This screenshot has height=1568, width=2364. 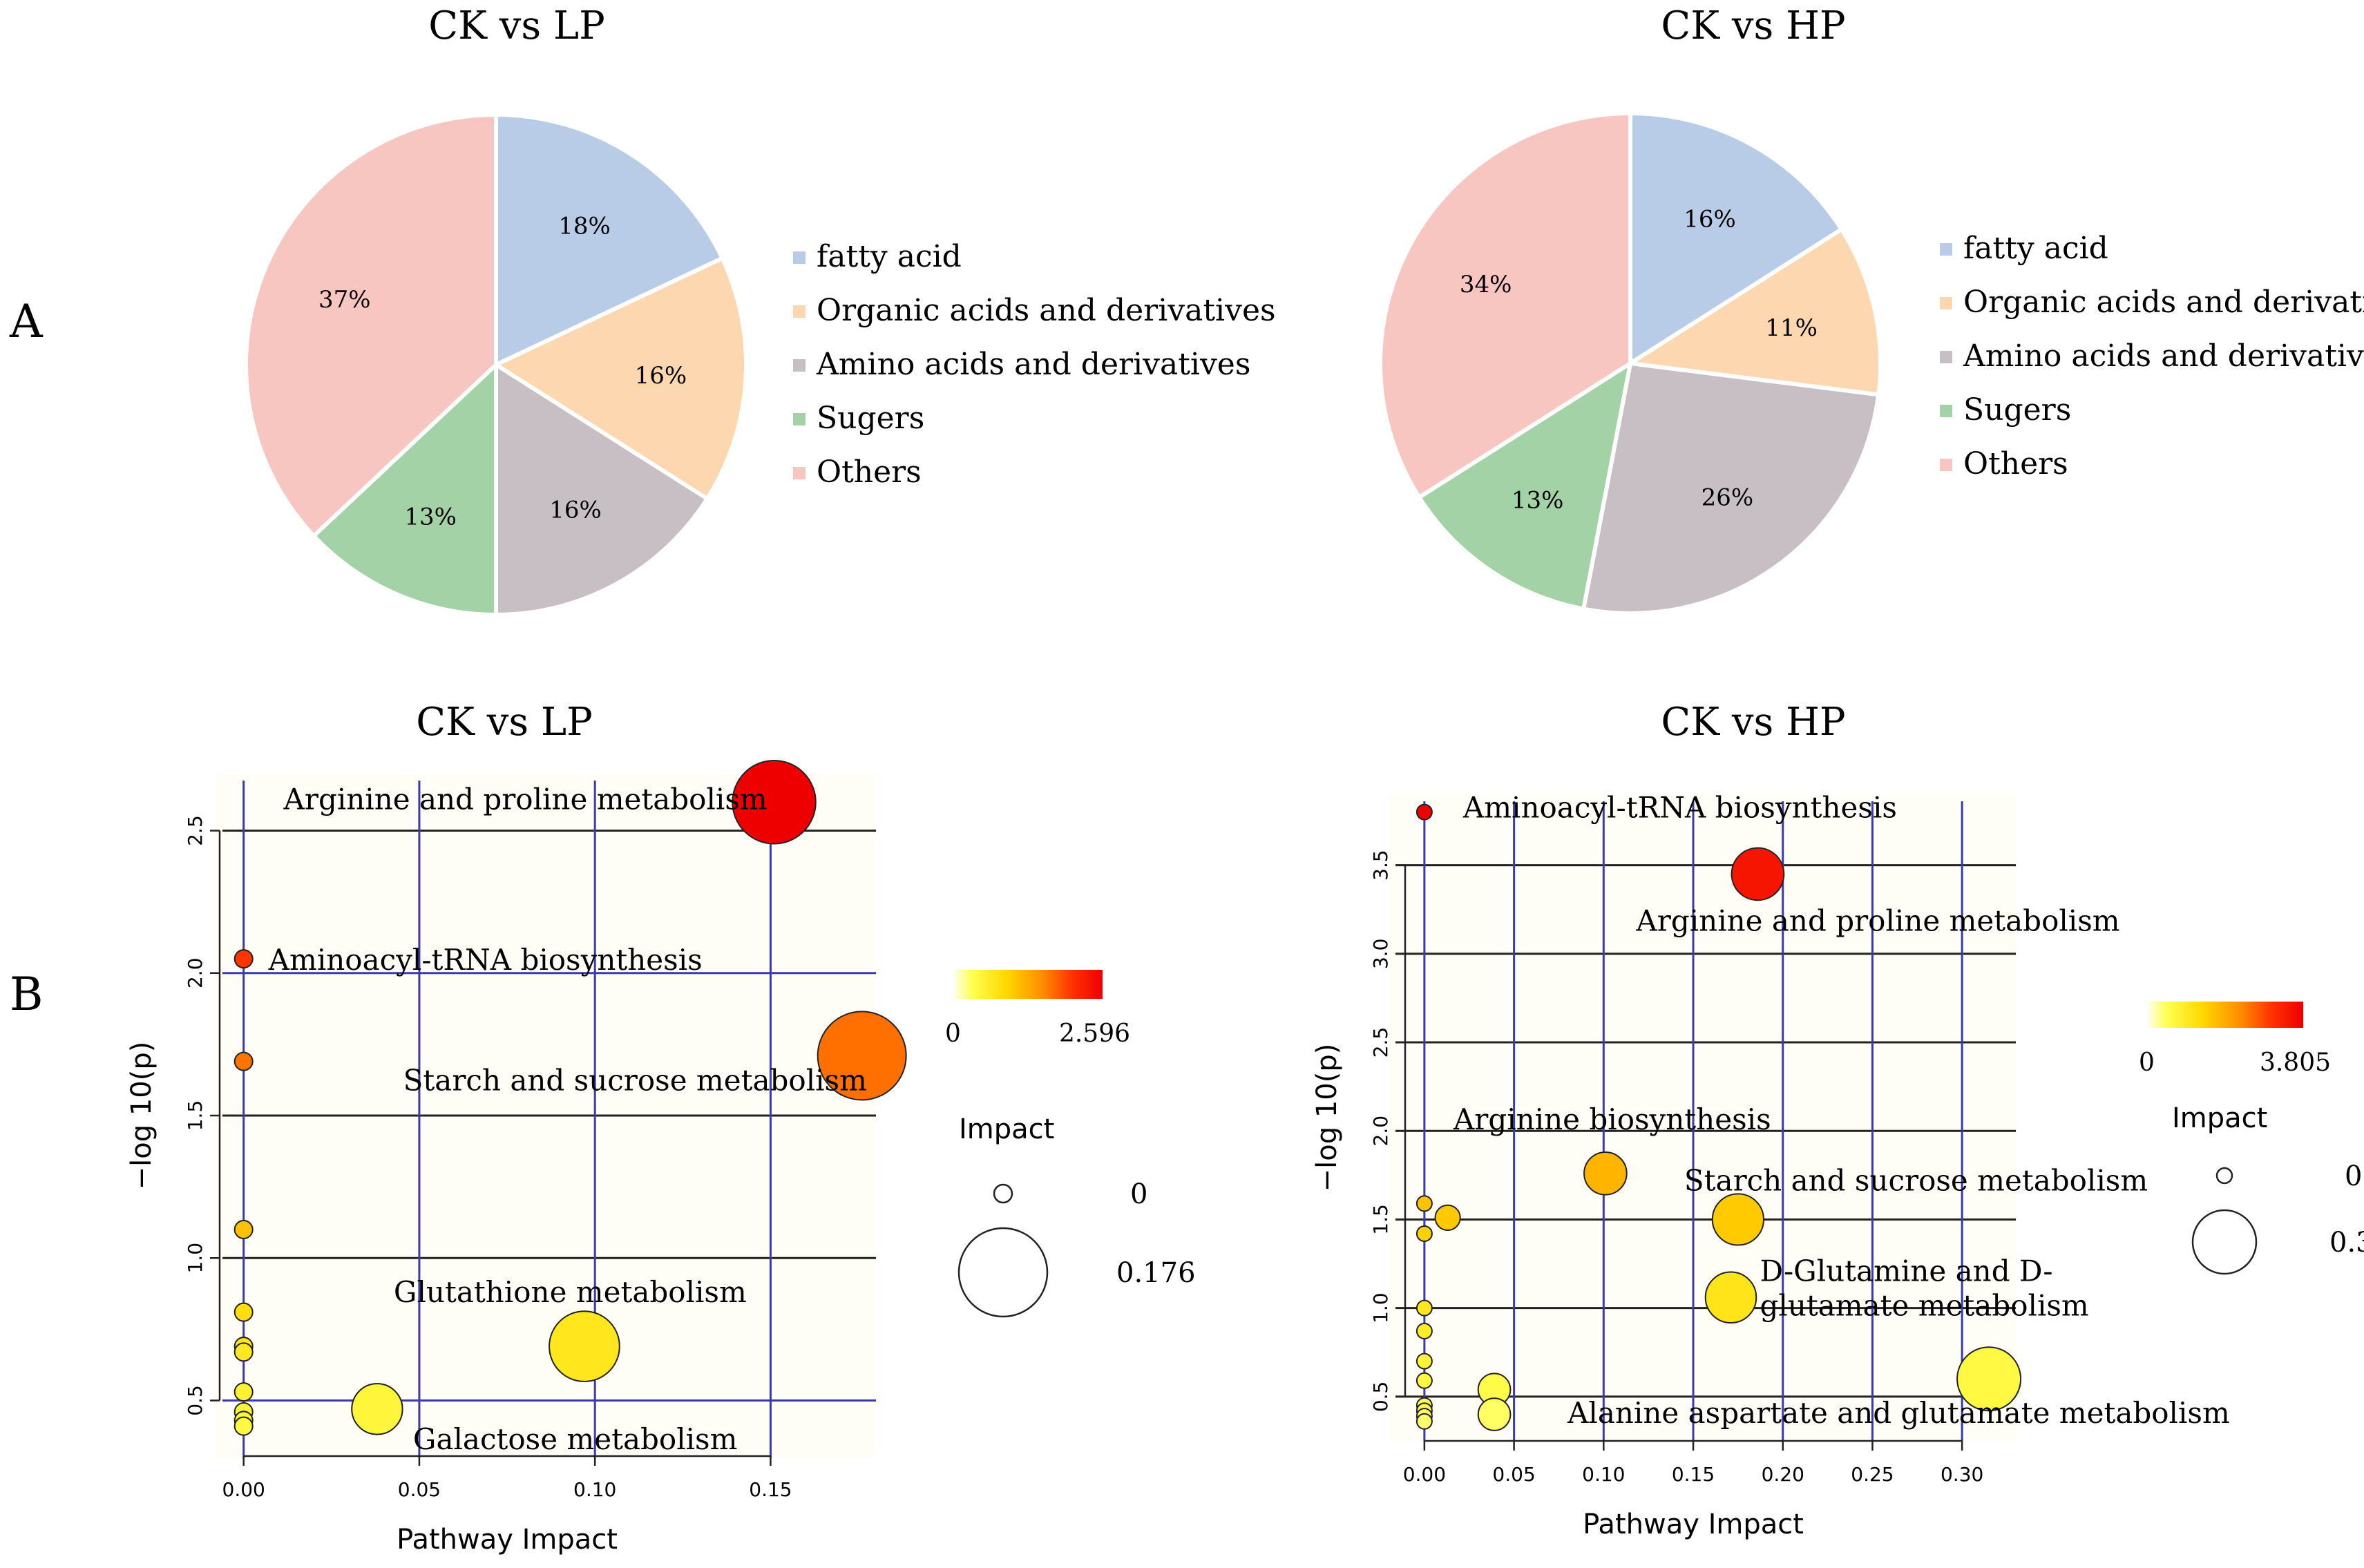 I want to click on legend-swatch-hp-fatty-acid, so click(x=1946, y=249).